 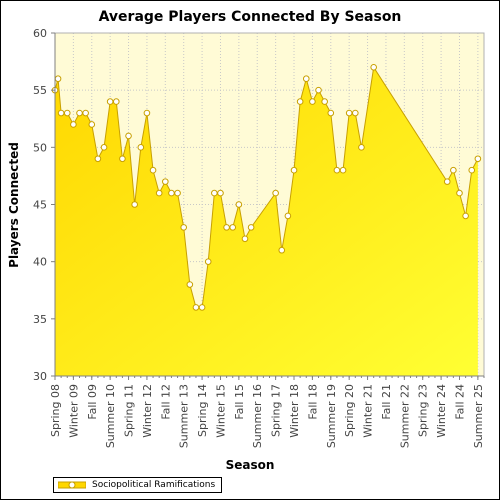 What do you see at coordinates (478, 416) in the screenshot?
I see `x-tick-label: Summer 25` at bounding box center [478, 416].